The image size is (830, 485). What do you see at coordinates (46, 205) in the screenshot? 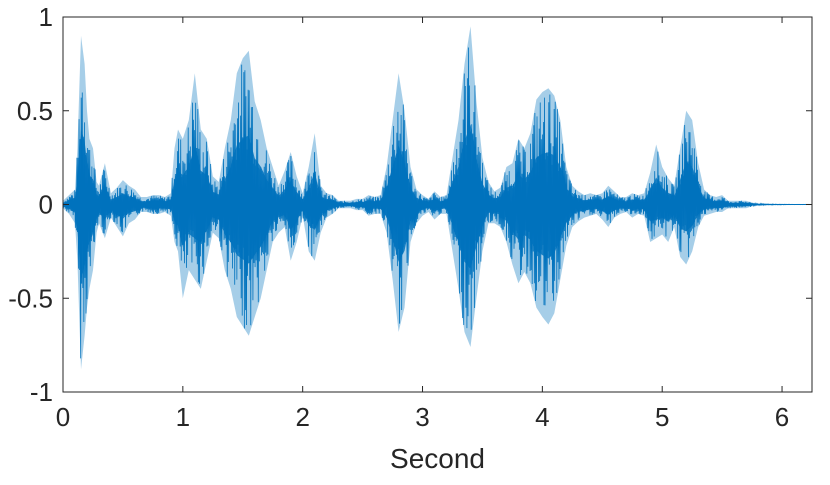
I see `y-tick-label: 0` at bounding box center [46, 205].